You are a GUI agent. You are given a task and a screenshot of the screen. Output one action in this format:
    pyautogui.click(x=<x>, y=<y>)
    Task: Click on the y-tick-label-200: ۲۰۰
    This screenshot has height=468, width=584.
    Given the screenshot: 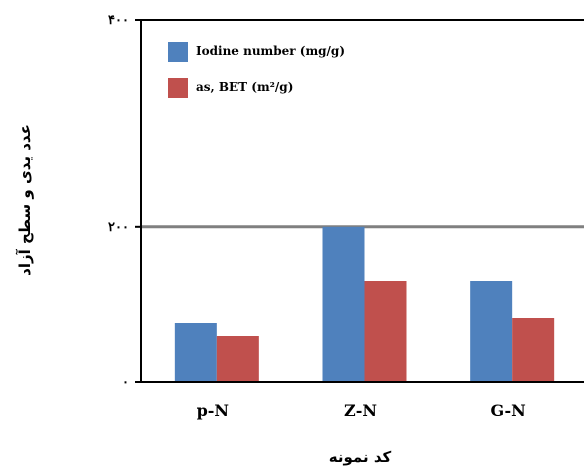 What is the action you would take?
    pyautogui.click(x=118, y=227)
    